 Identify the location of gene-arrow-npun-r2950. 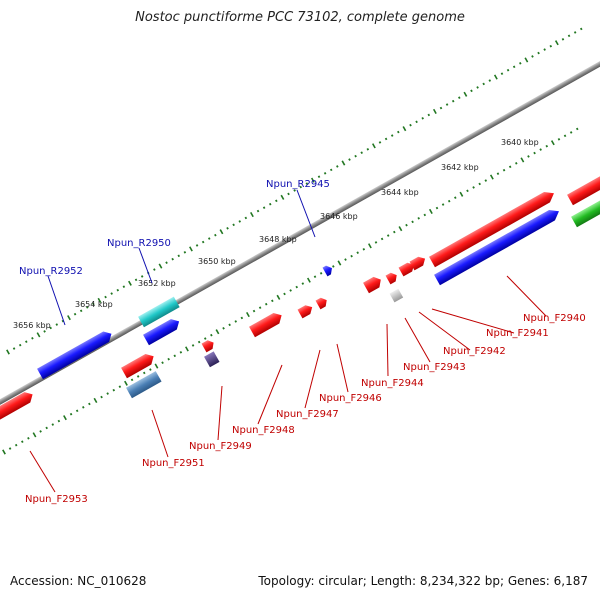
(159, 312).